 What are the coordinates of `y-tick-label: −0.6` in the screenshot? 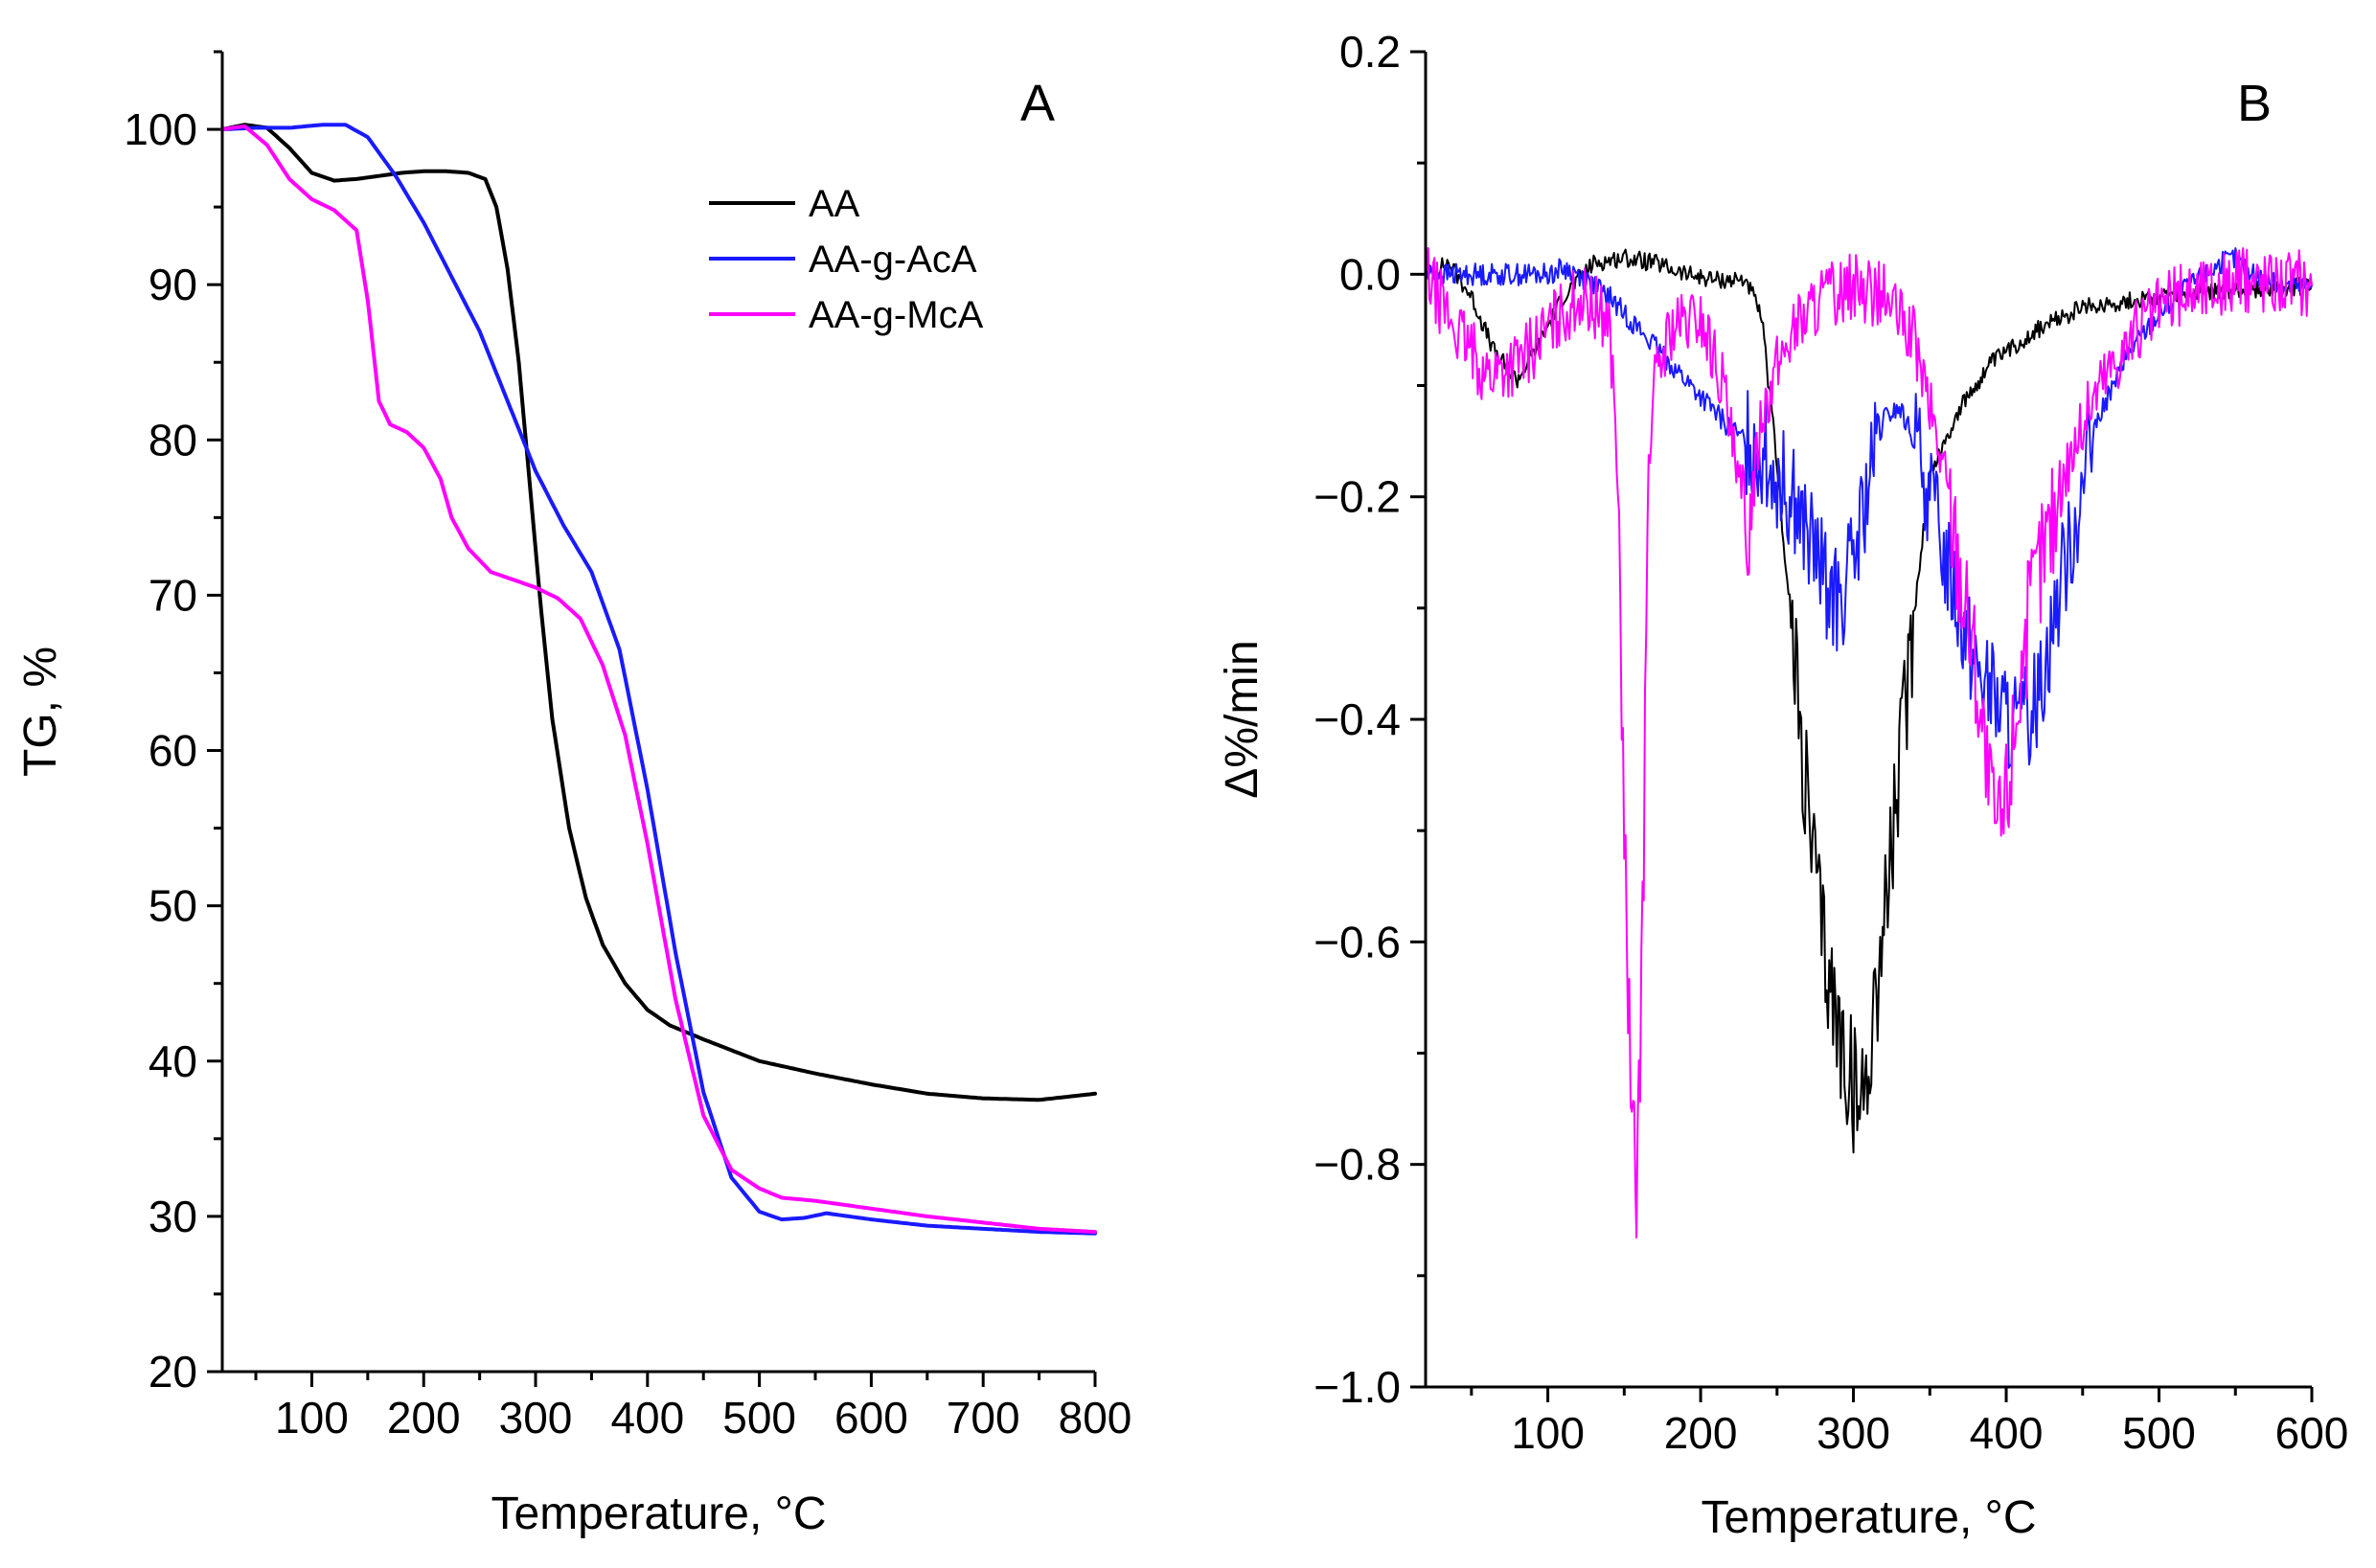 It's located at (1357, 941).